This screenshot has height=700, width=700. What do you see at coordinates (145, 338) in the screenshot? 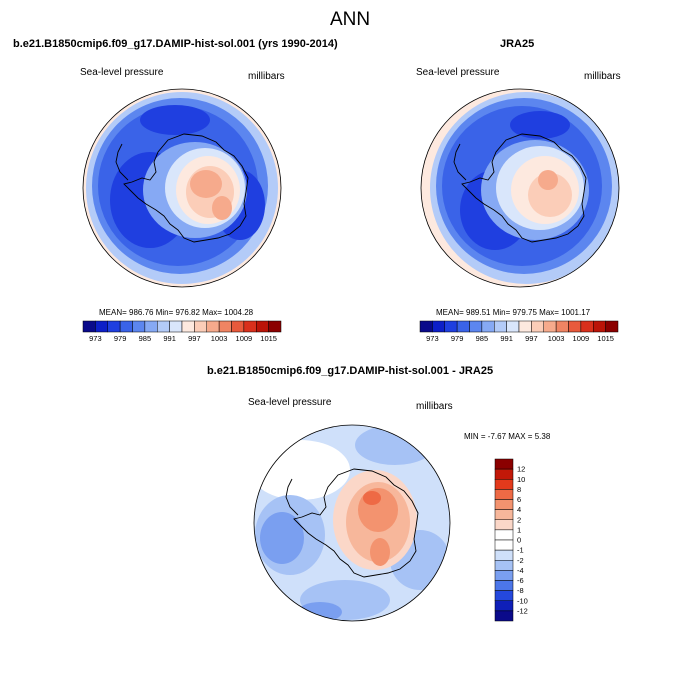
I see `model-colorbar-tick-label: 985` at bounding box center [145, 338].